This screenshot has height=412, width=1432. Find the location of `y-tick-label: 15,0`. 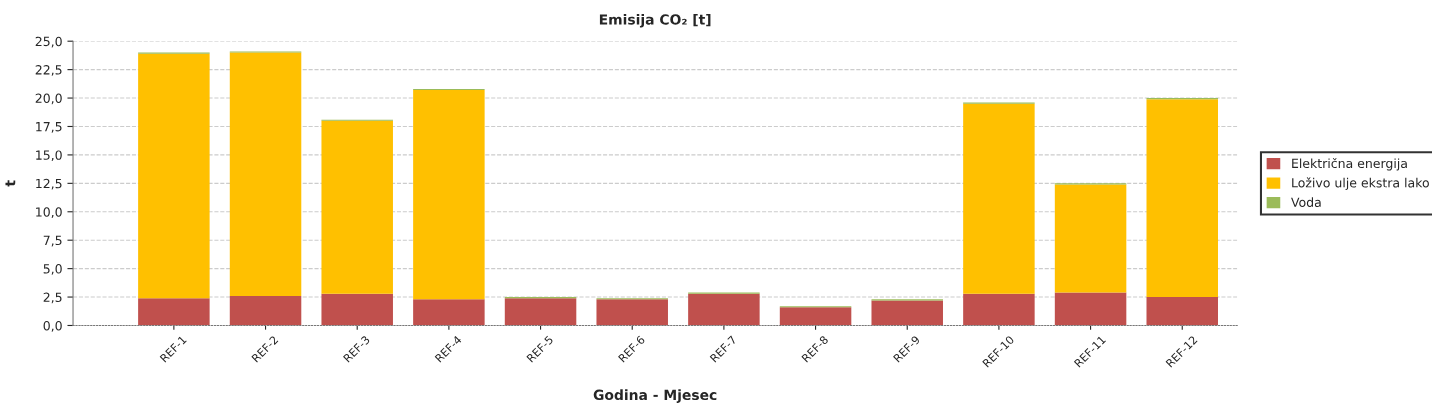

y-tick-label: 15,0 is located at coordinates (49, 156).